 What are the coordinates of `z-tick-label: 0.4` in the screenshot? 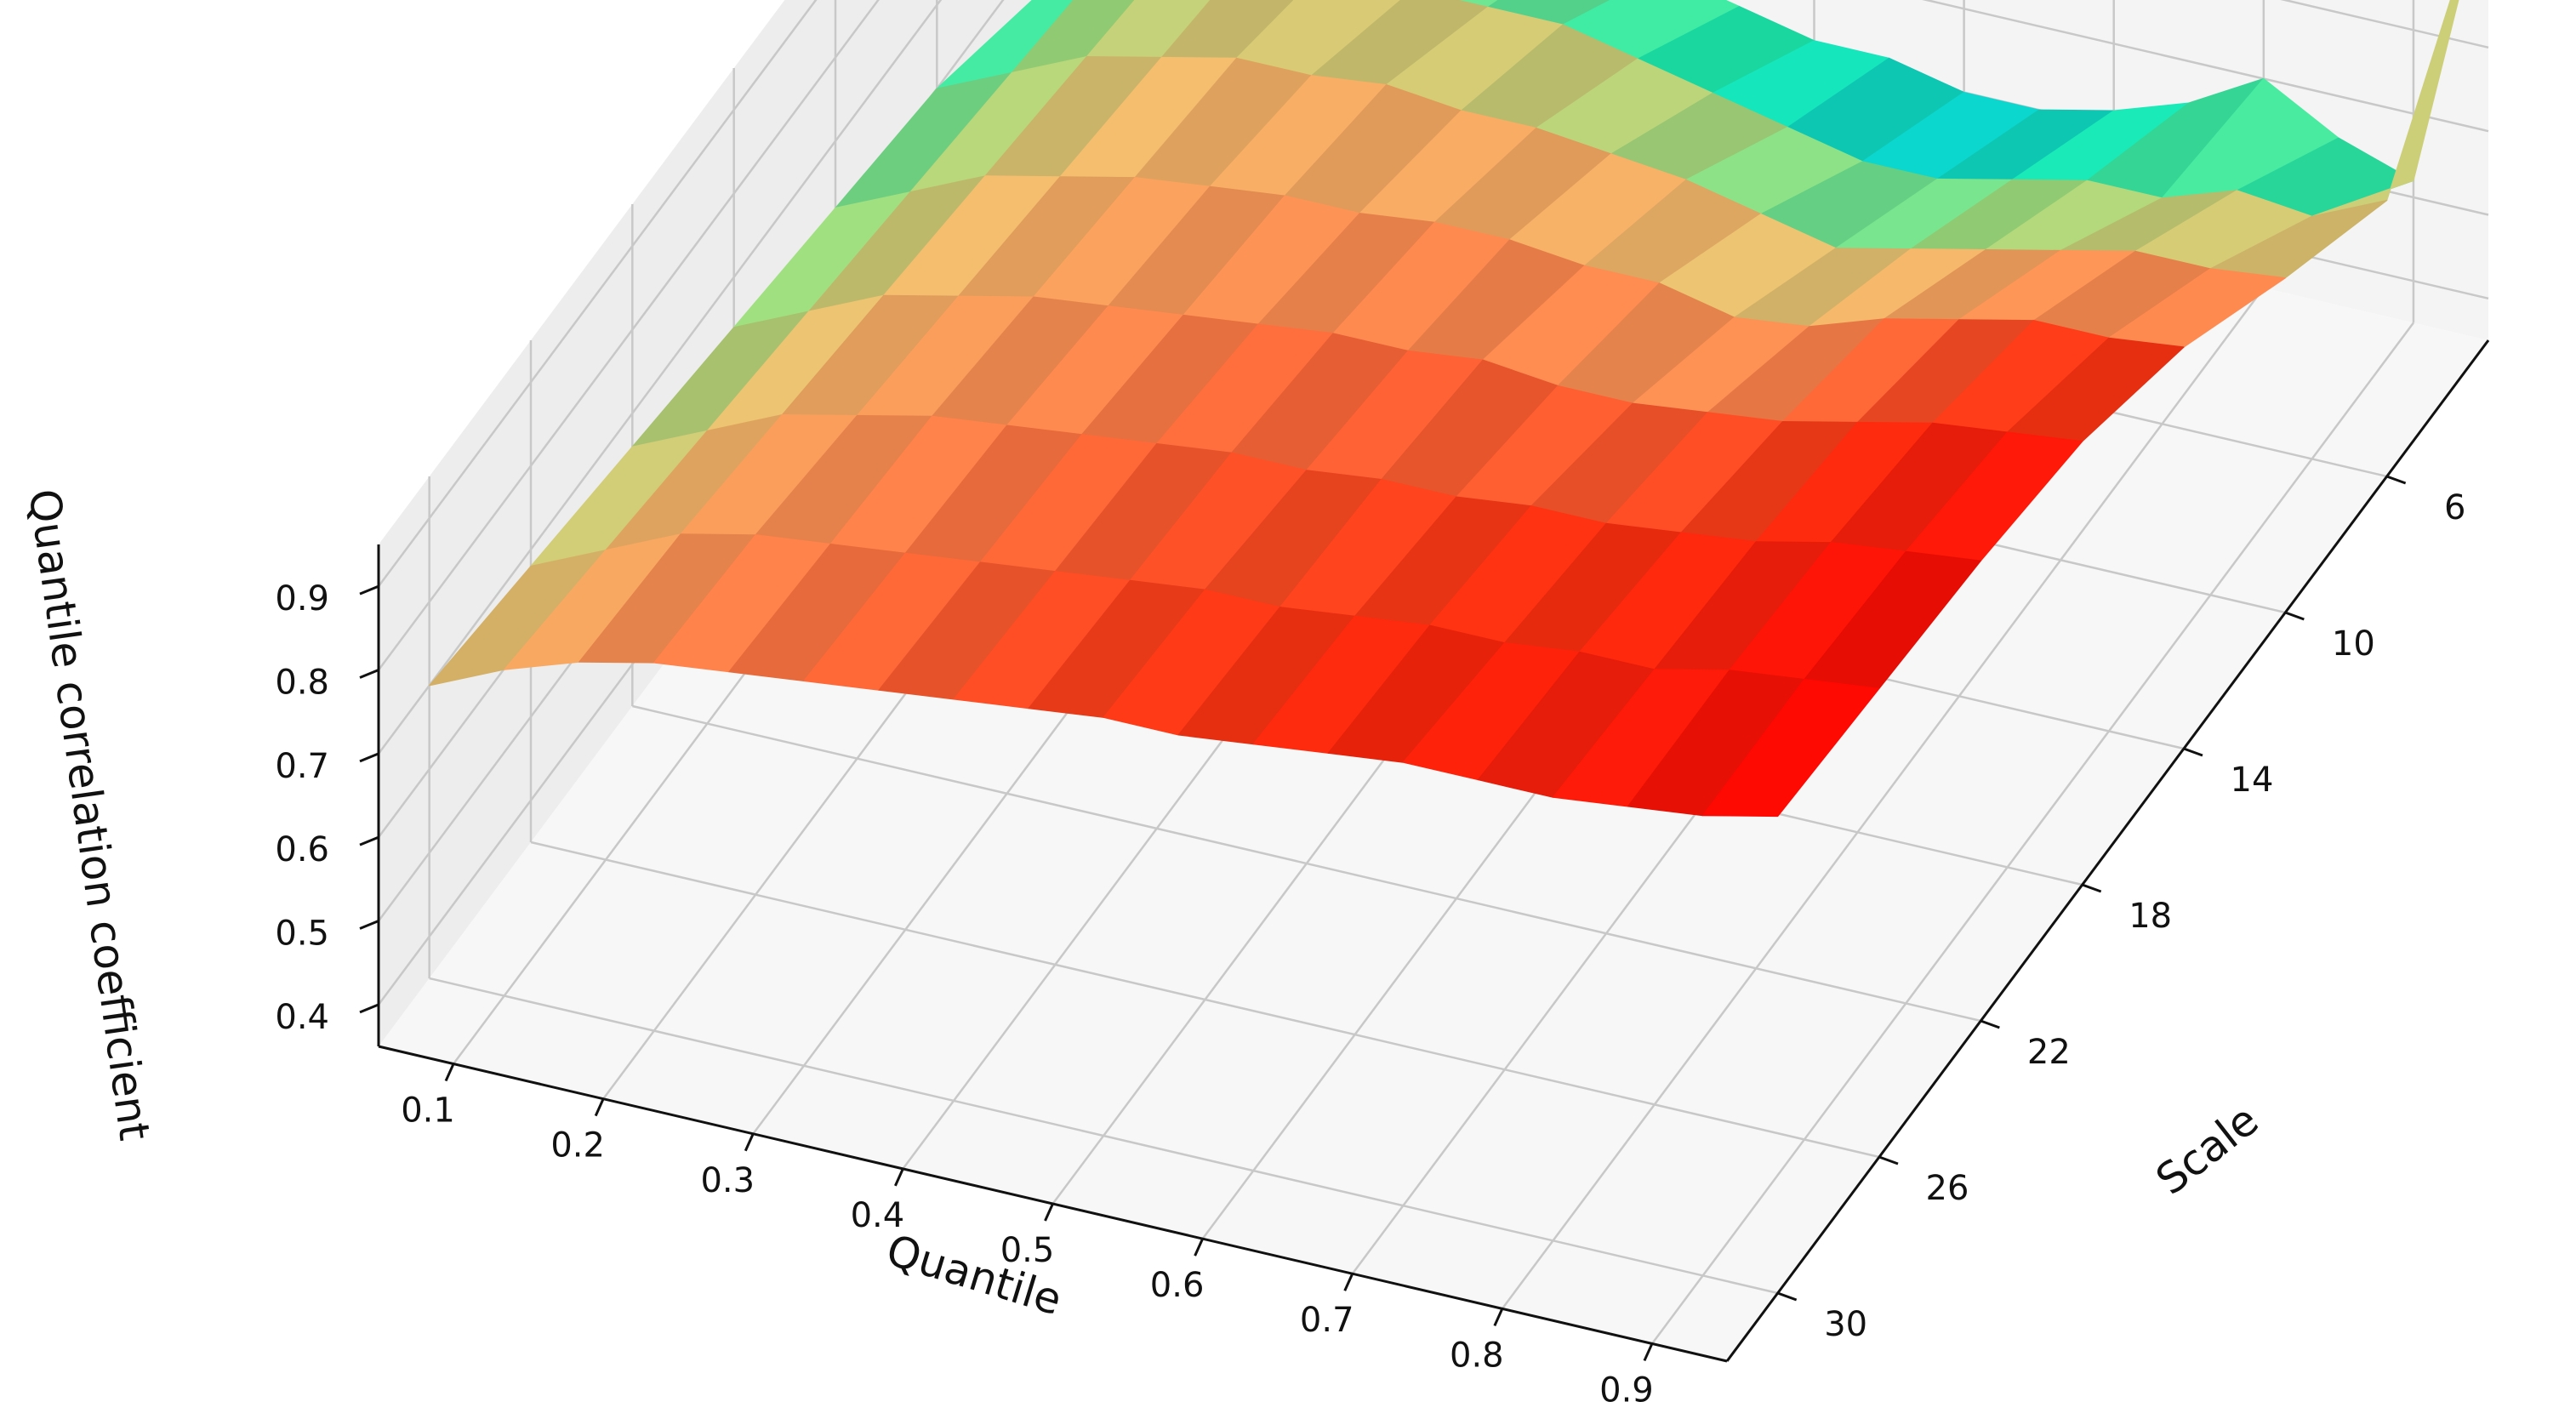 It's located at (302, 1017).